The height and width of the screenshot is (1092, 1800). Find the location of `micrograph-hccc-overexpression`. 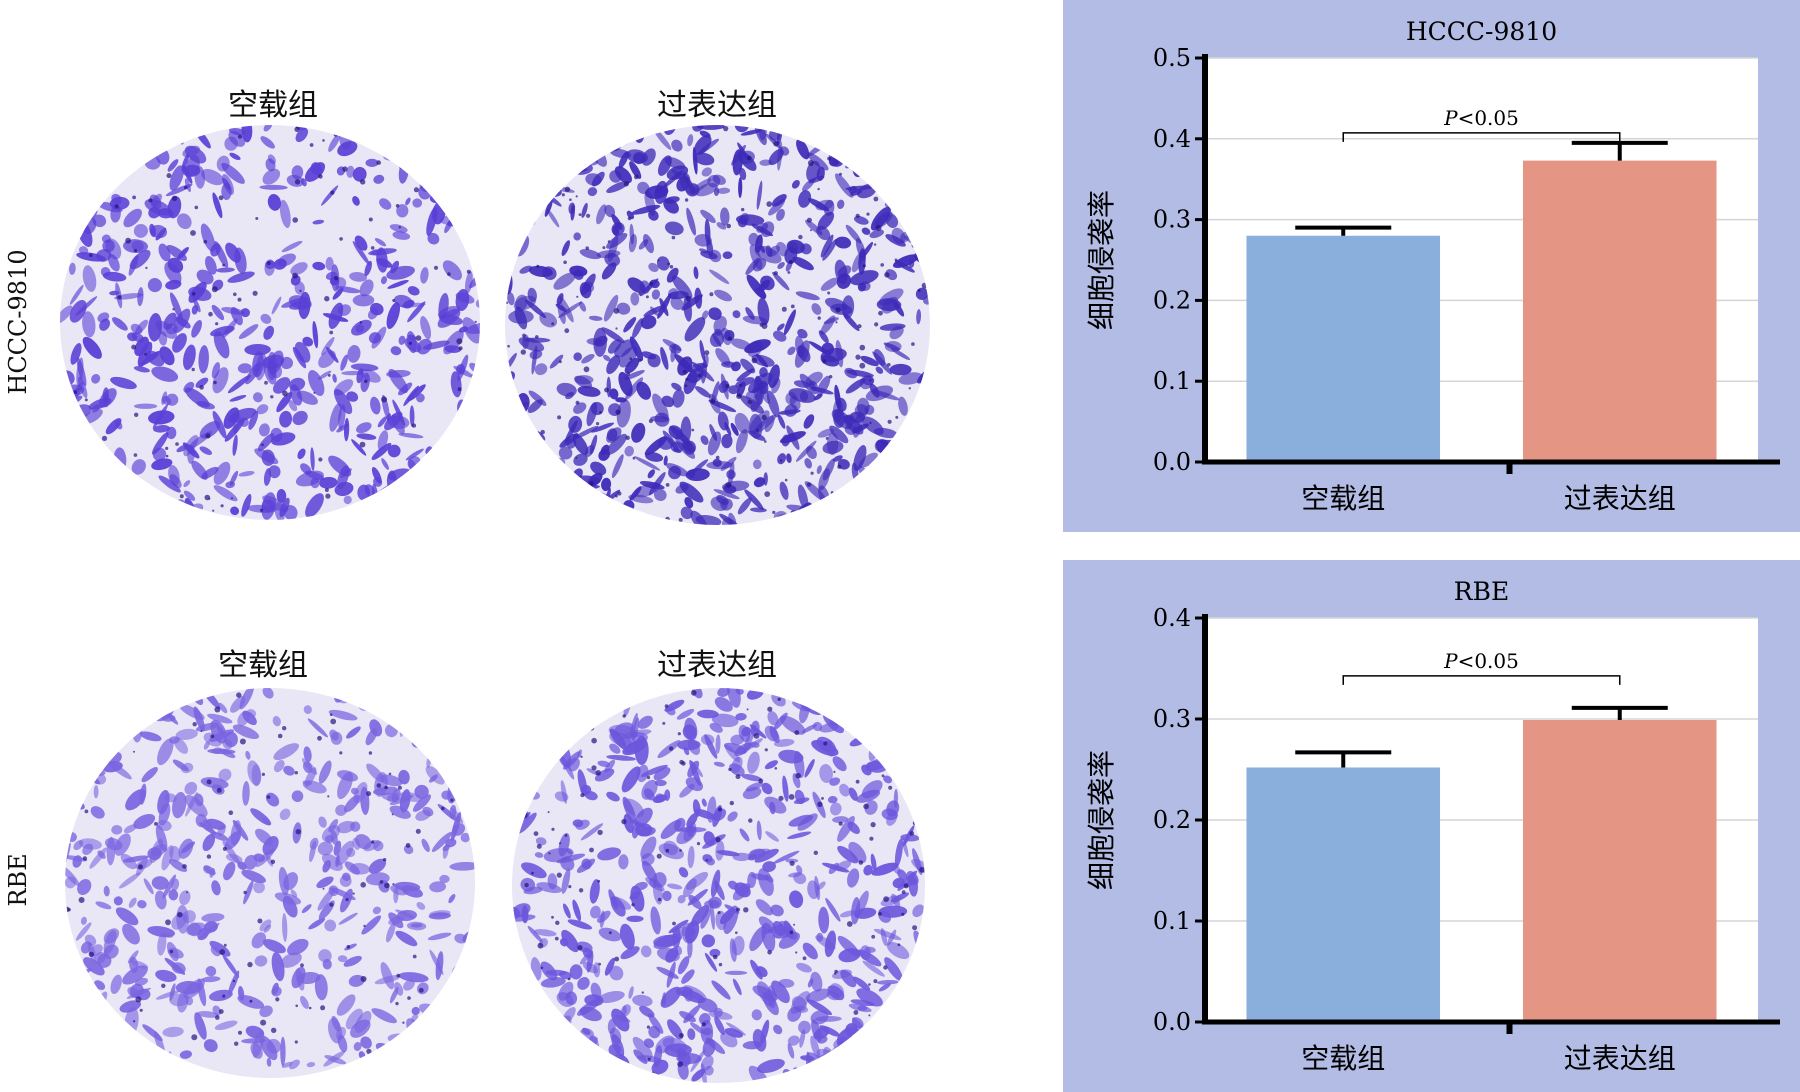

micrograph-hccc-overexpression is located at coordinates (717, 325).